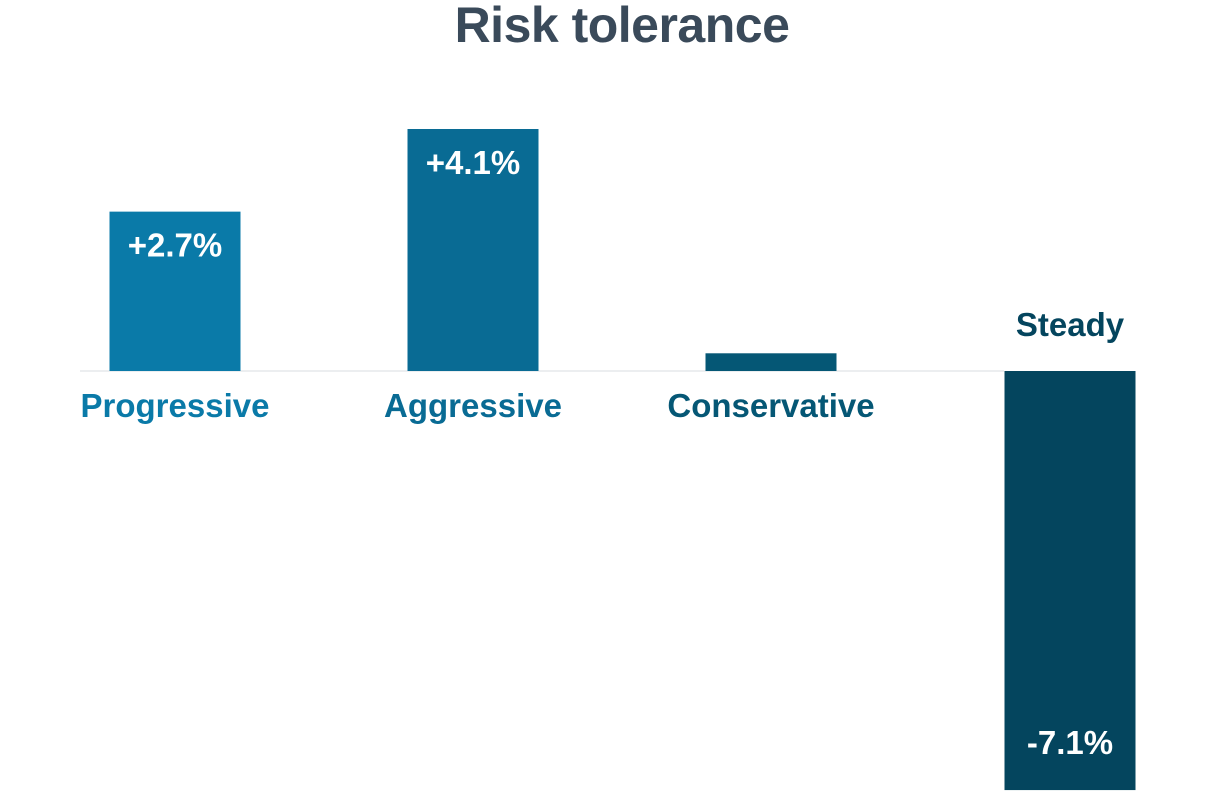  What do you see at coordinates (770, 405) in the screenshot?
I see `category-label-conservative: Conservative` at bounding box center [770, 405].